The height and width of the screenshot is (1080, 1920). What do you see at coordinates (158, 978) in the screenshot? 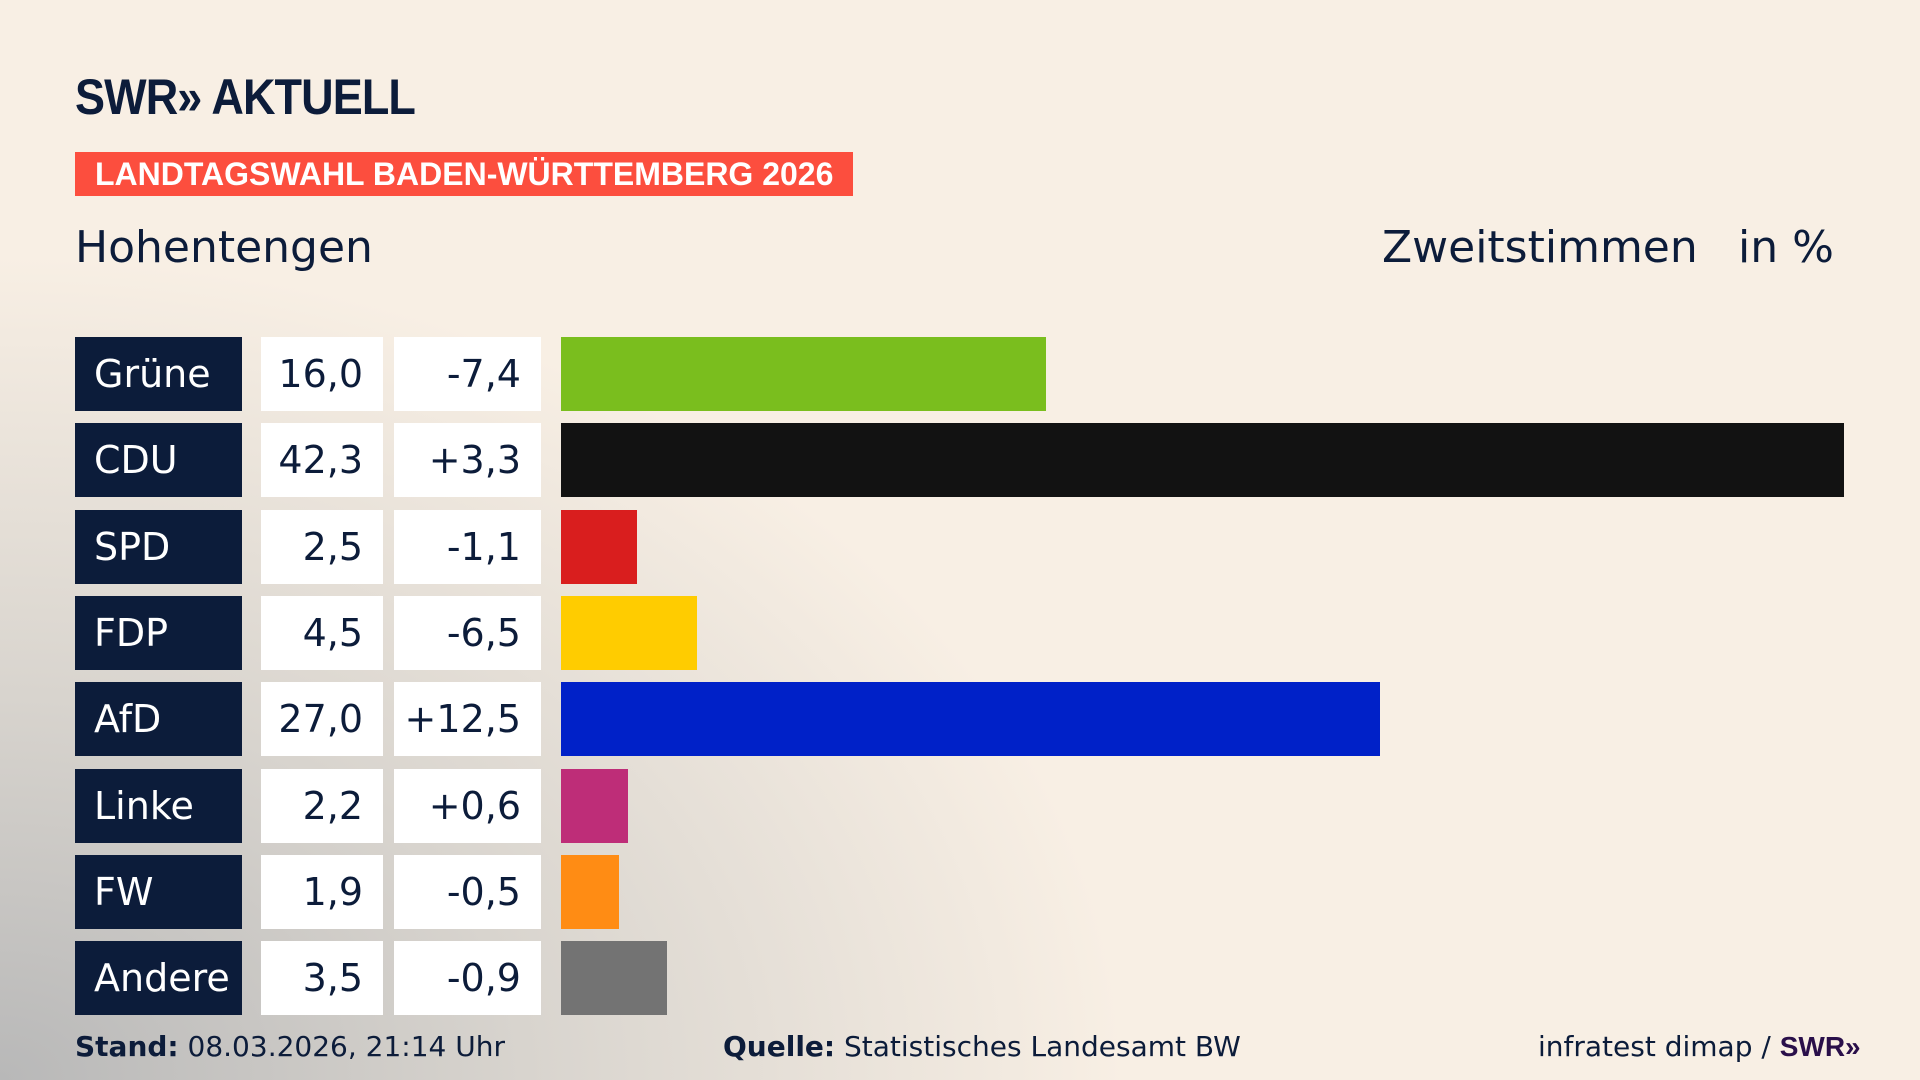
I see `party-label: Andere` at bounding box center [158, 978].